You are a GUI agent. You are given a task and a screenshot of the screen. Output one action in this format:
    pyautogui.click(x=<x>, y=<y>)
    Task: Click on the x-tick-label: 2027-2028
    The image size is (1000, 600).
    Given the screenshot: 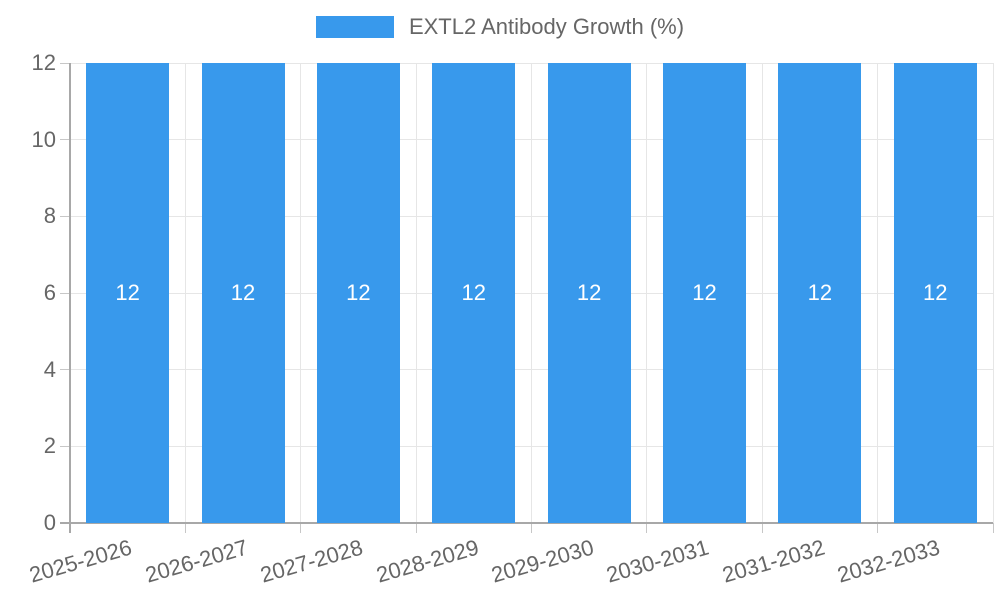 What is the action you would take?
    pyautogui.click(x=311, y=561)
    